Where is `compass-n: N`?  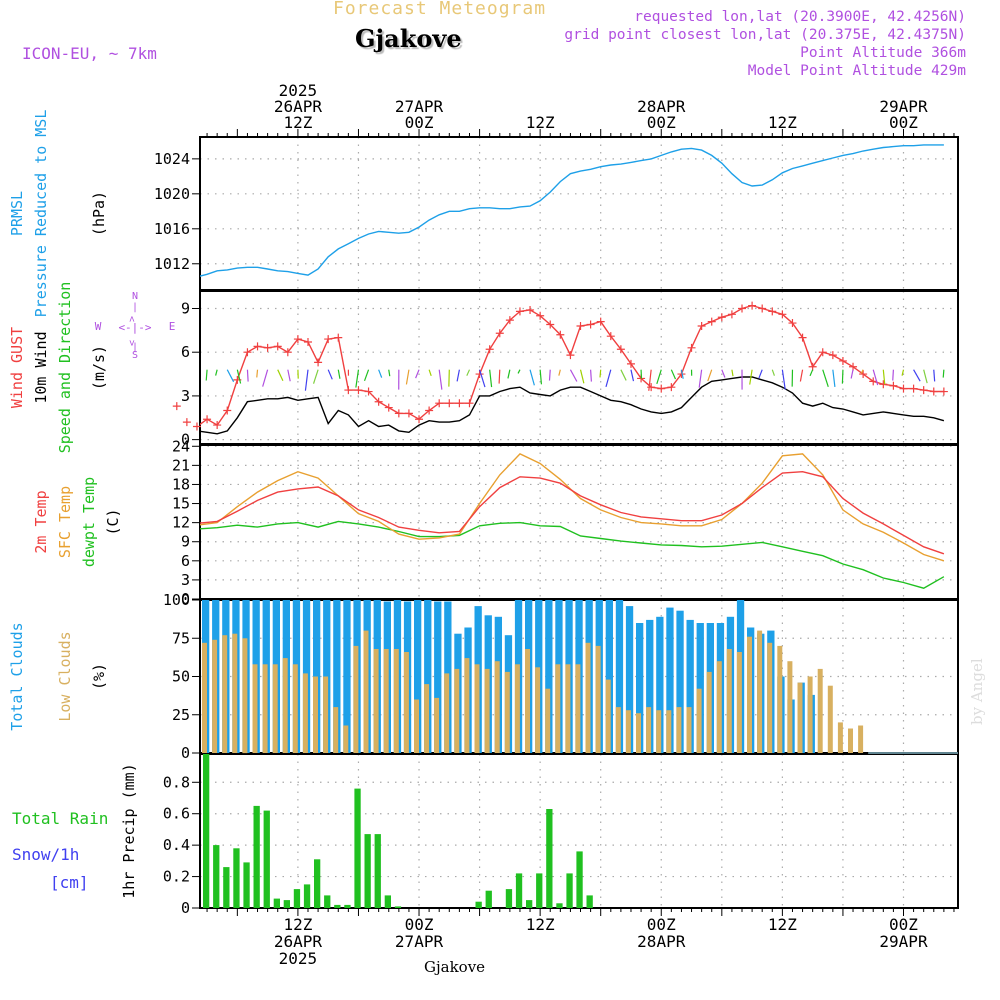
compass-n: N is located at coordinates (135, 296).